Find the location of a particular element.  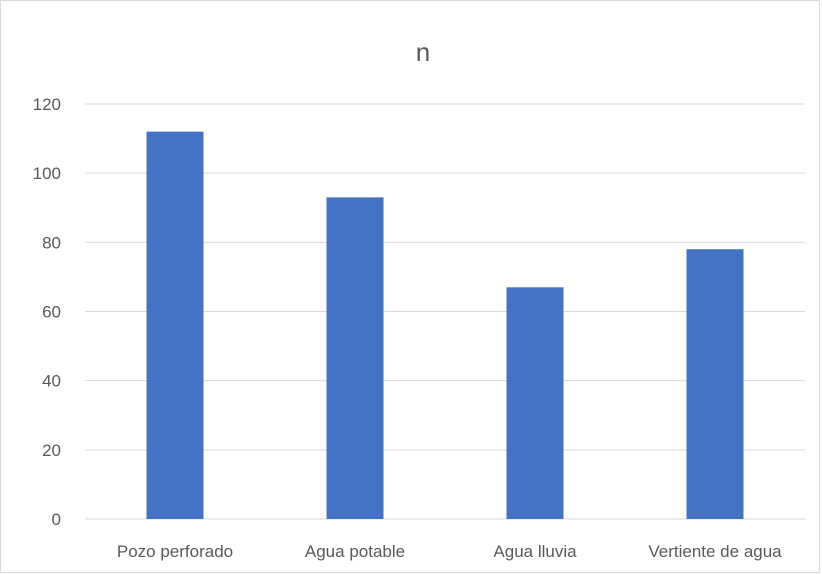

x-category-label: Agua potable is located at coordinates (355, 551).